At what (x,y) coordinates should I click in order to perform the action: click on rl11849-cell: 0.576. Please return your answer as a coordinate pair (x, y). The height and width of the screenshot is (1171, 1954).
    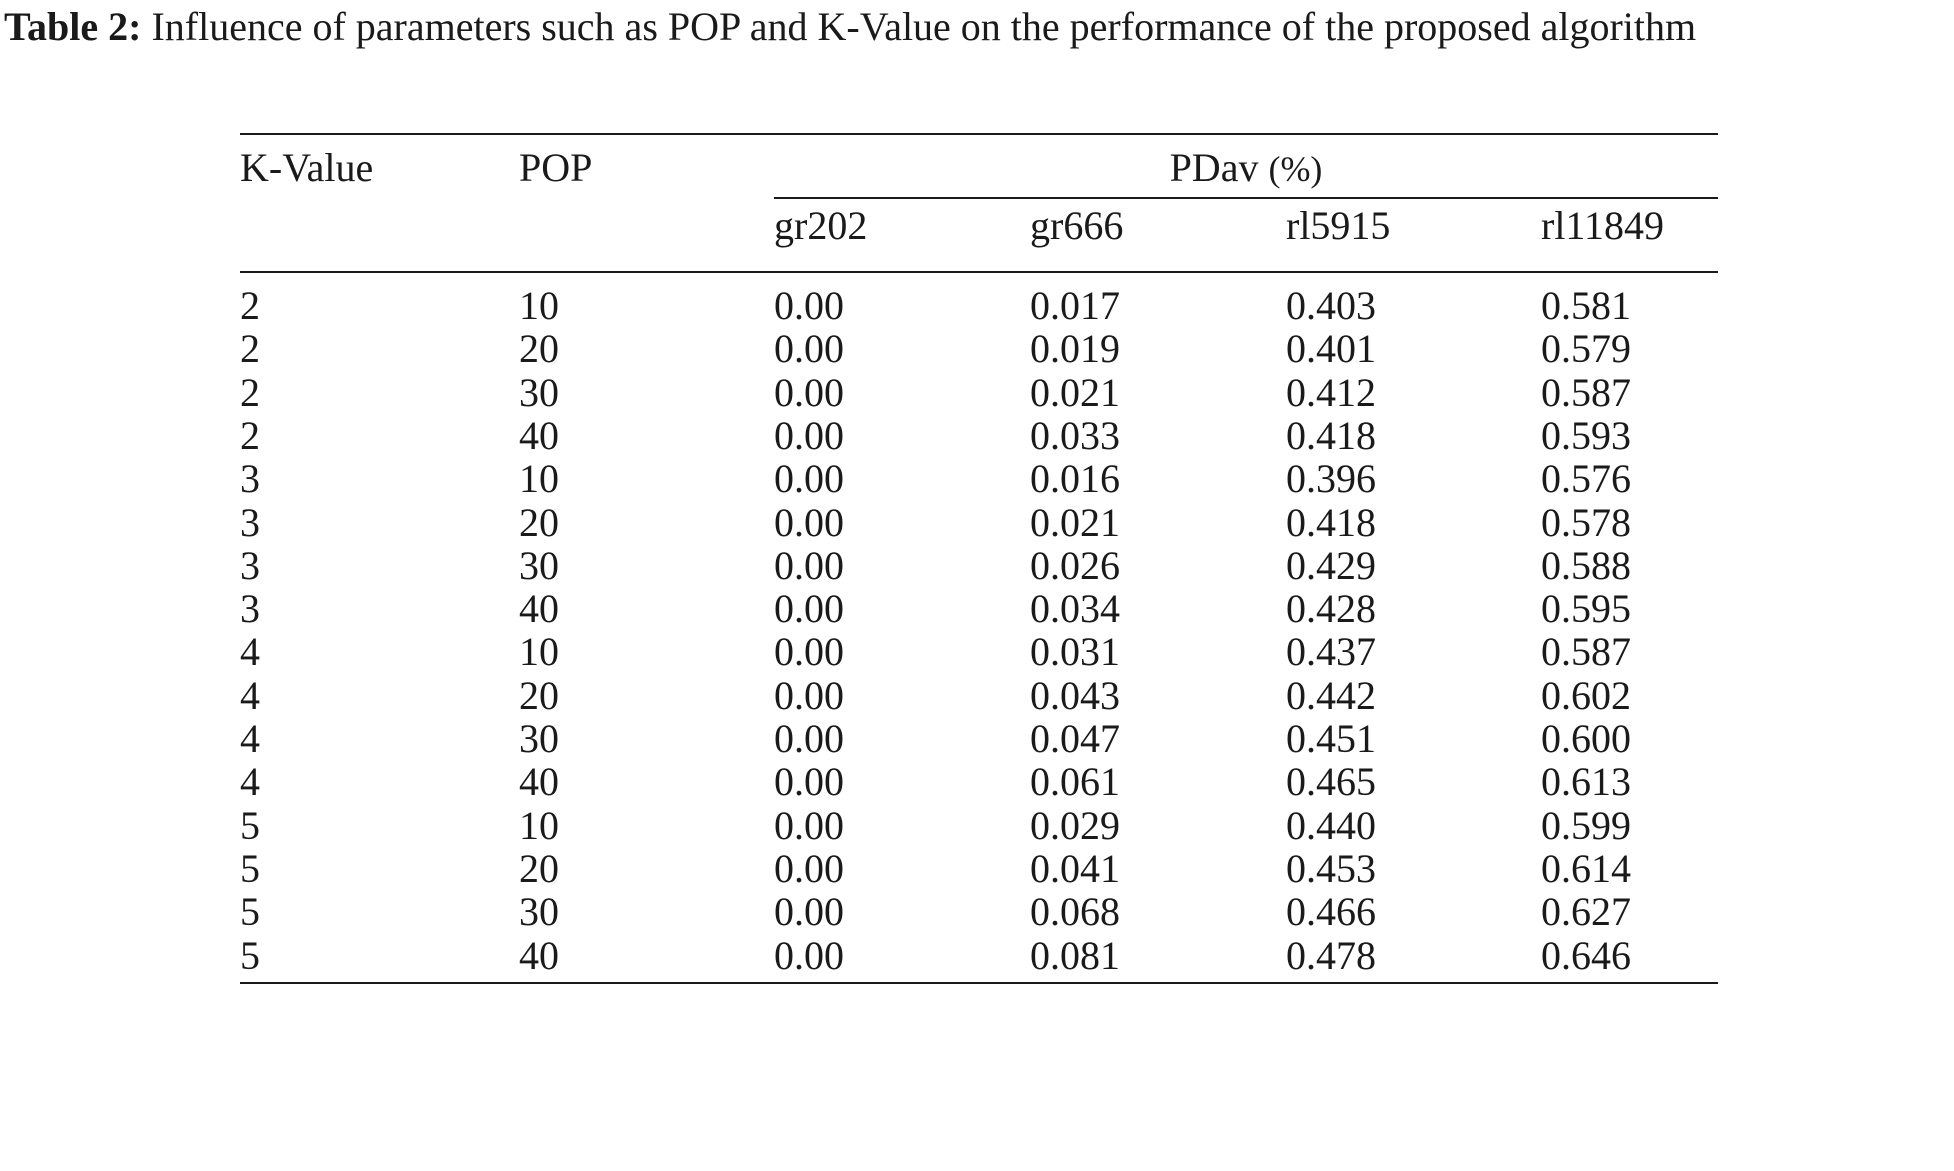
    Looking at the image, I should click on (1586, 479).